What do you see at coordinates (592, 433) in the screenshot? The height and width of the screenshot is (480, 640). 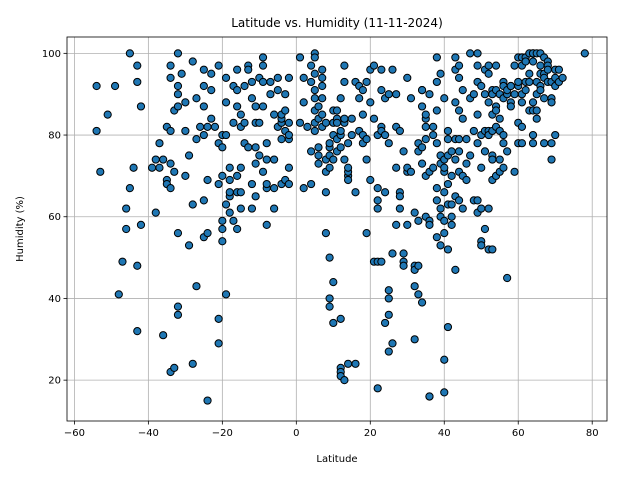 I see `x-tick-label: 80` at bounding box center [592, 433].